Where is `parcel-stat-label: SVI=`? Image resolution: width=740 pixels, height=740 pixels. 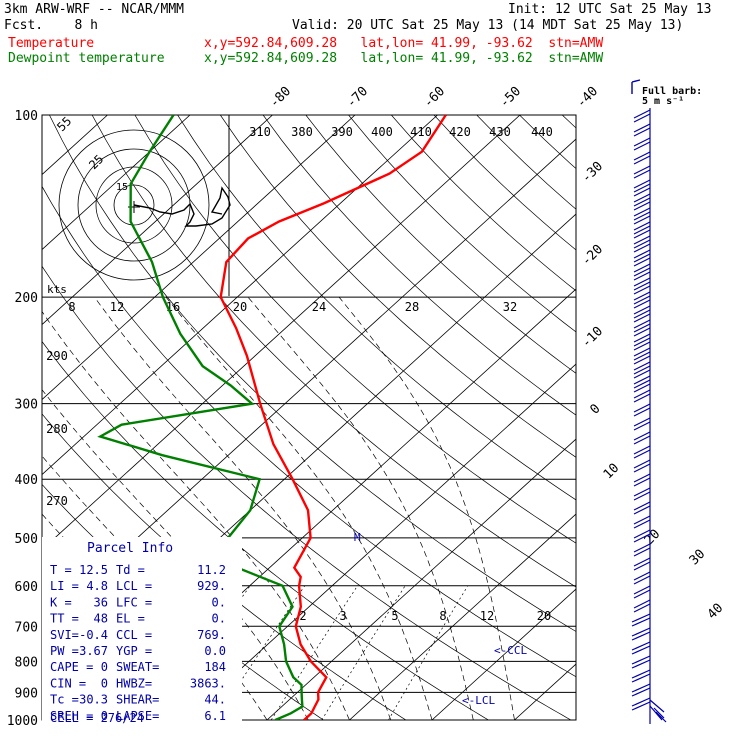
parcel-stat-label: SVI= is located at coordinates (64, 635).